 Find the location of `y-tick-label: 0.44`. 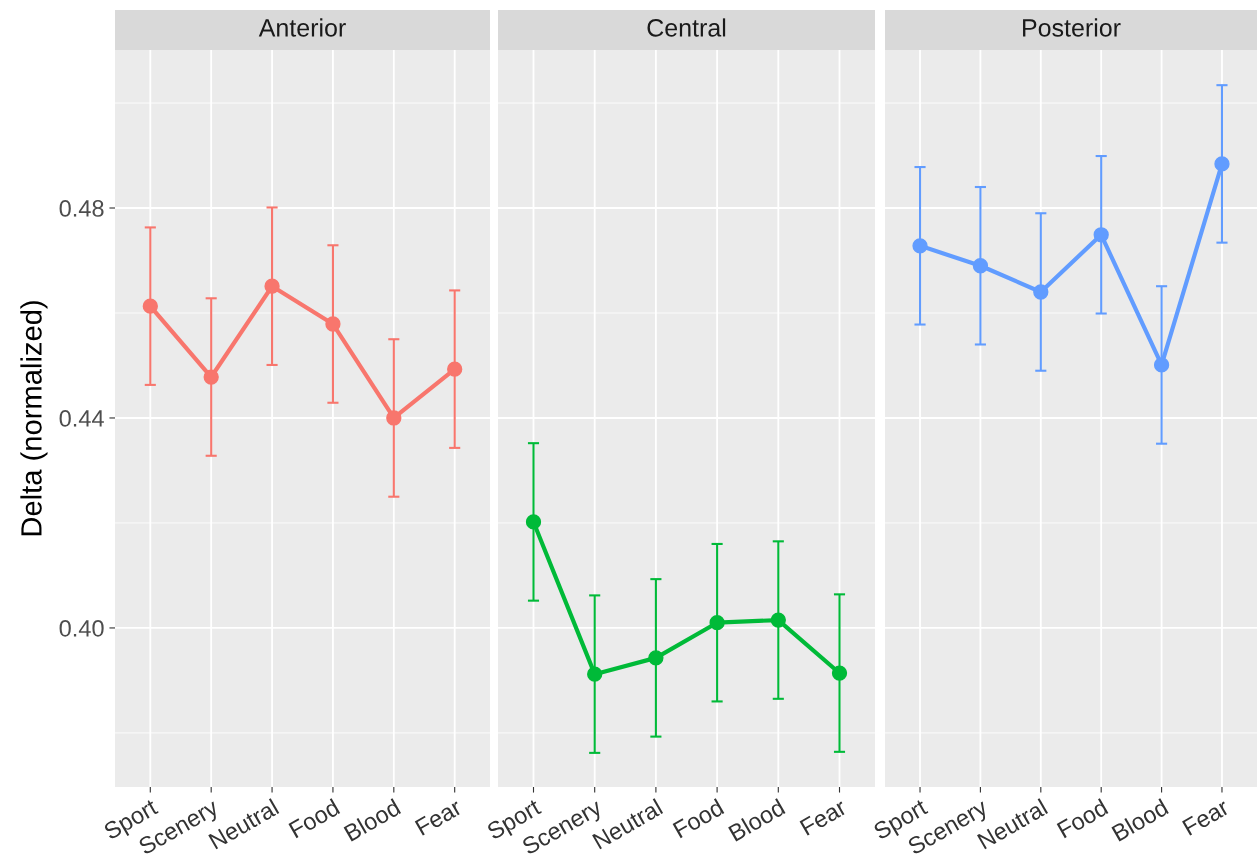

y-tick-label: 0.44 is located at coordinates (81, 418).